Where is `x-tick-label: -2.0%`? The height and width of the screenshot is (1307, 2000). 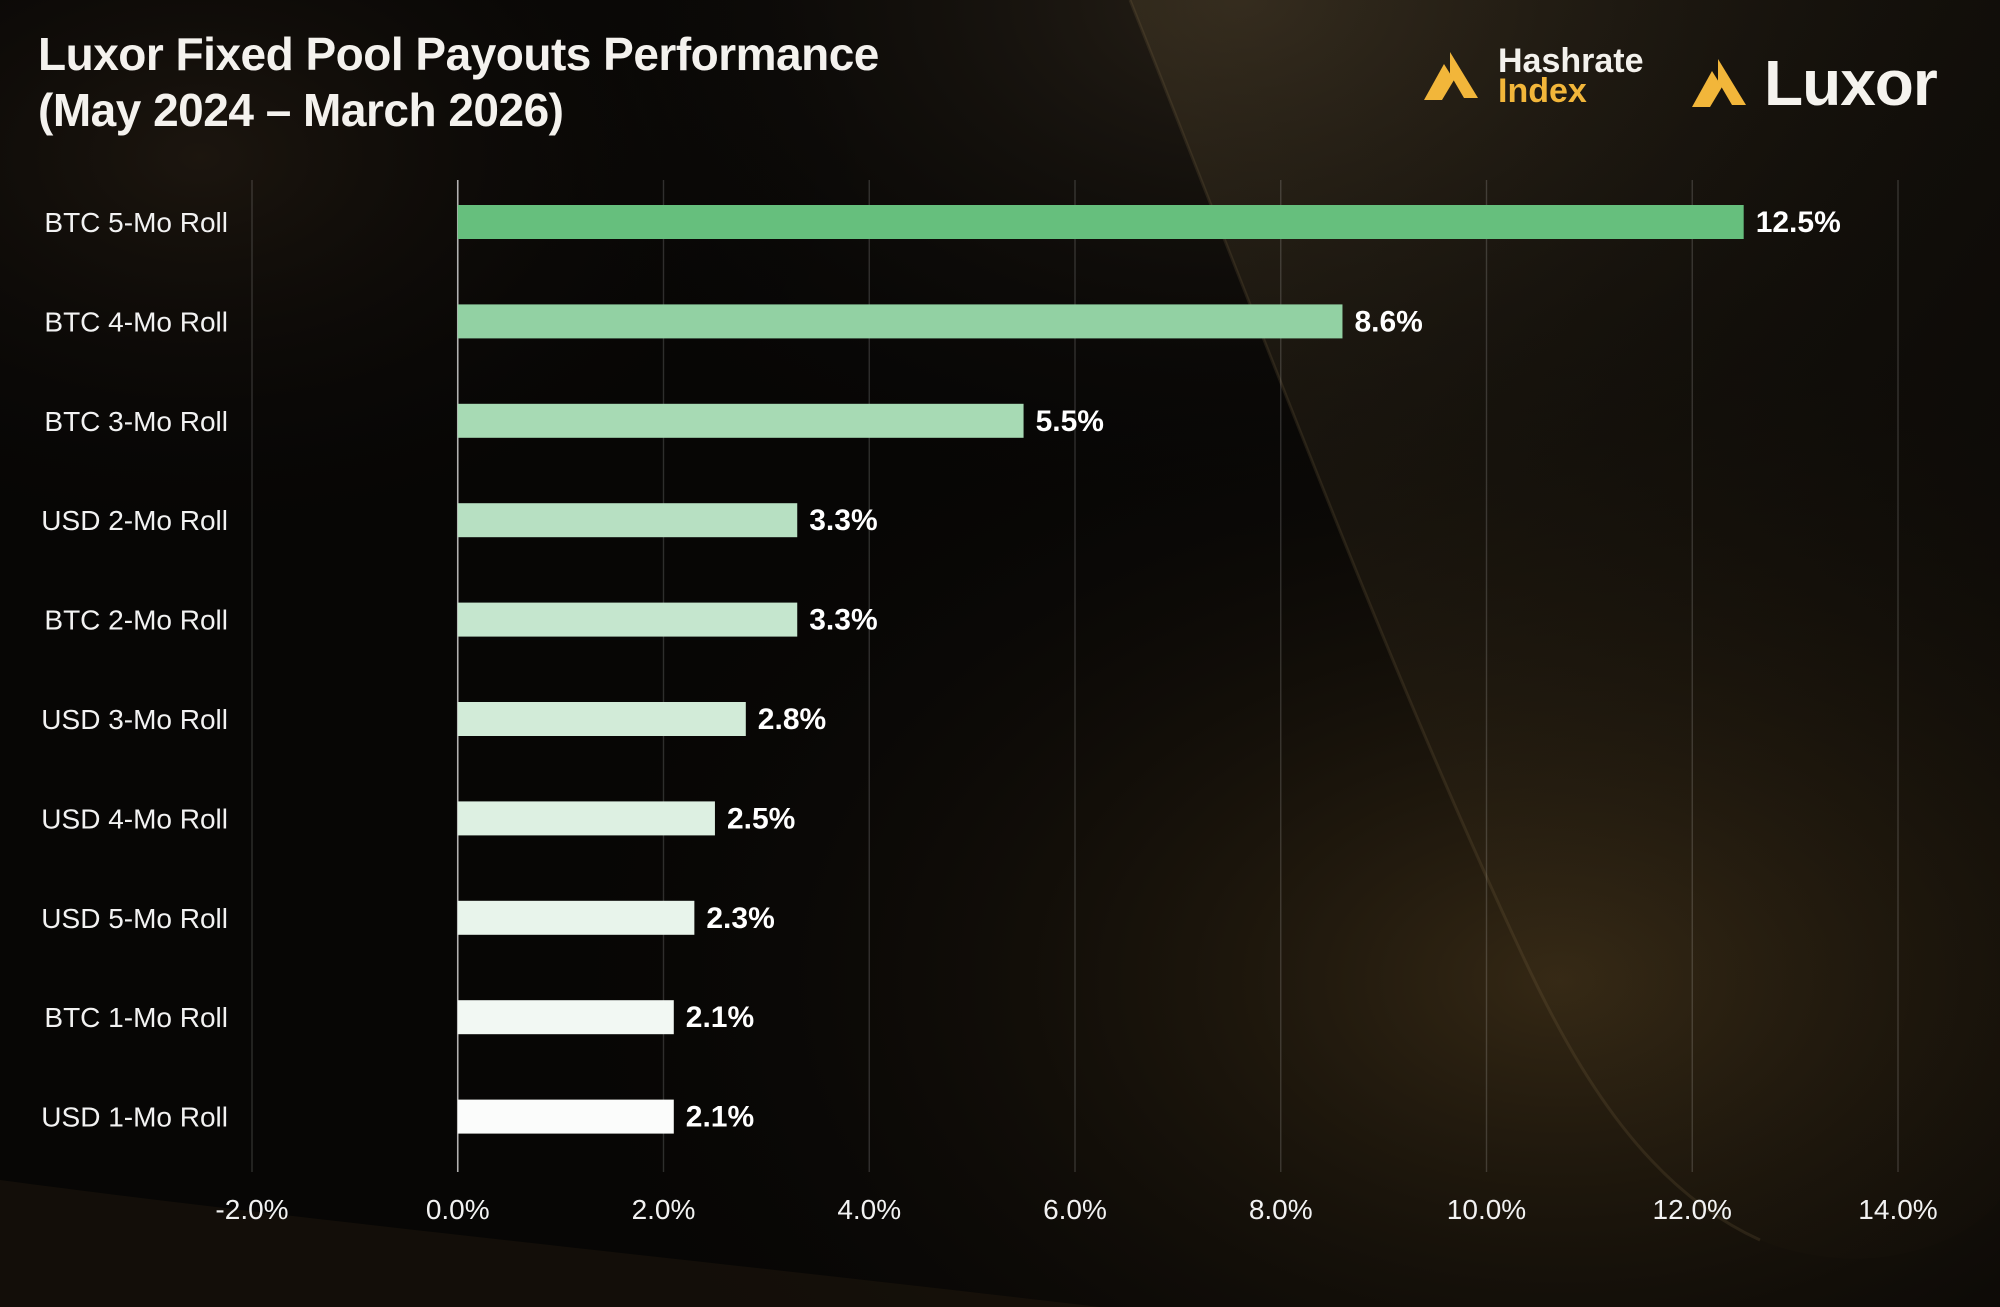 x-tick-label: -2.0% is located at coordinates (251, 1209).